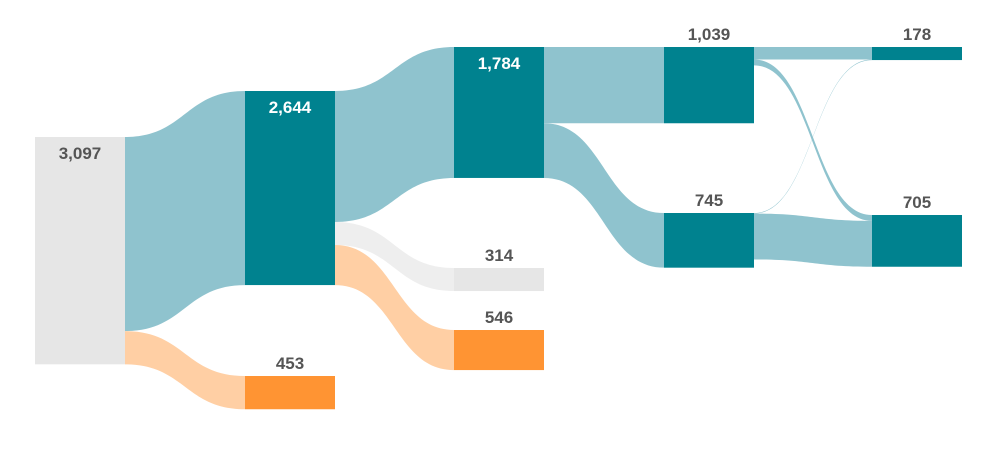 The image size is (1004, 459). Describe the element at coordinates (290, 393) in the screenshot. I see `node-n2` at that location.